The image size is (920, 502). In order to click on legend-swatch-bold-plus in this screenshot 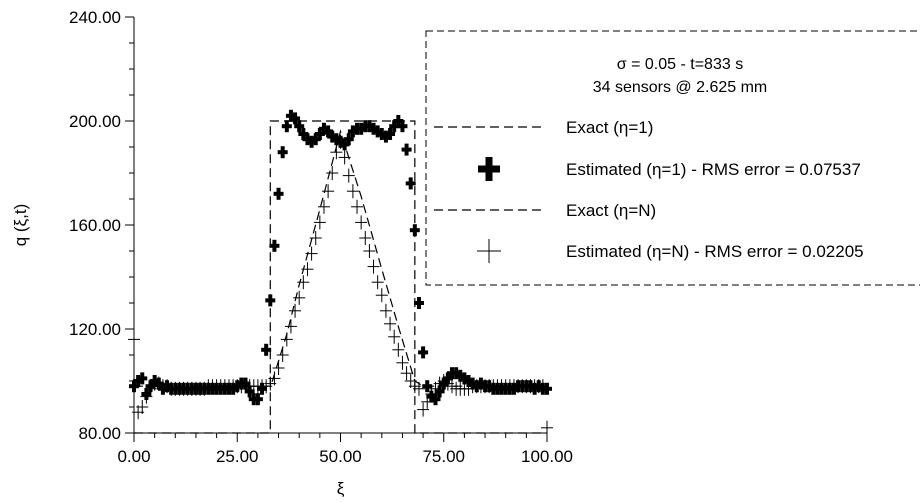, I will do `click(489, 169)`.